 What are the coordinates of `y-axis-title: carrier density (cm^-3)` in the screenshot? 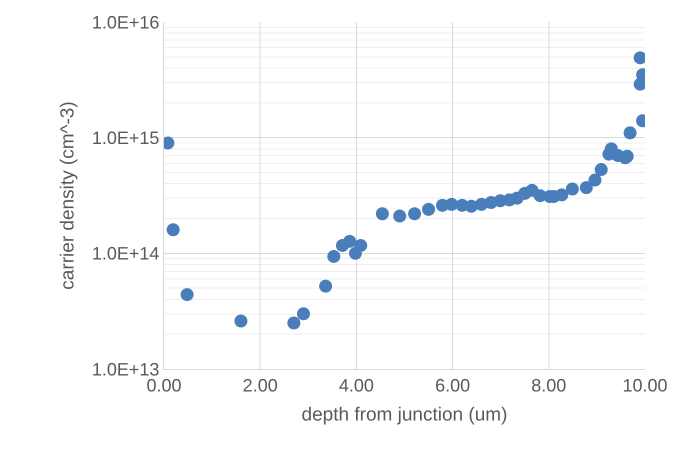 It's located at (68, 195).